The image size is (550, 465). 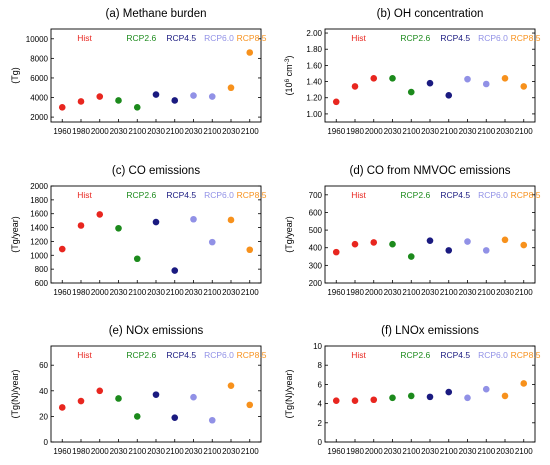 I want to click on legend-label: Hist, so click(x=358, y=195).